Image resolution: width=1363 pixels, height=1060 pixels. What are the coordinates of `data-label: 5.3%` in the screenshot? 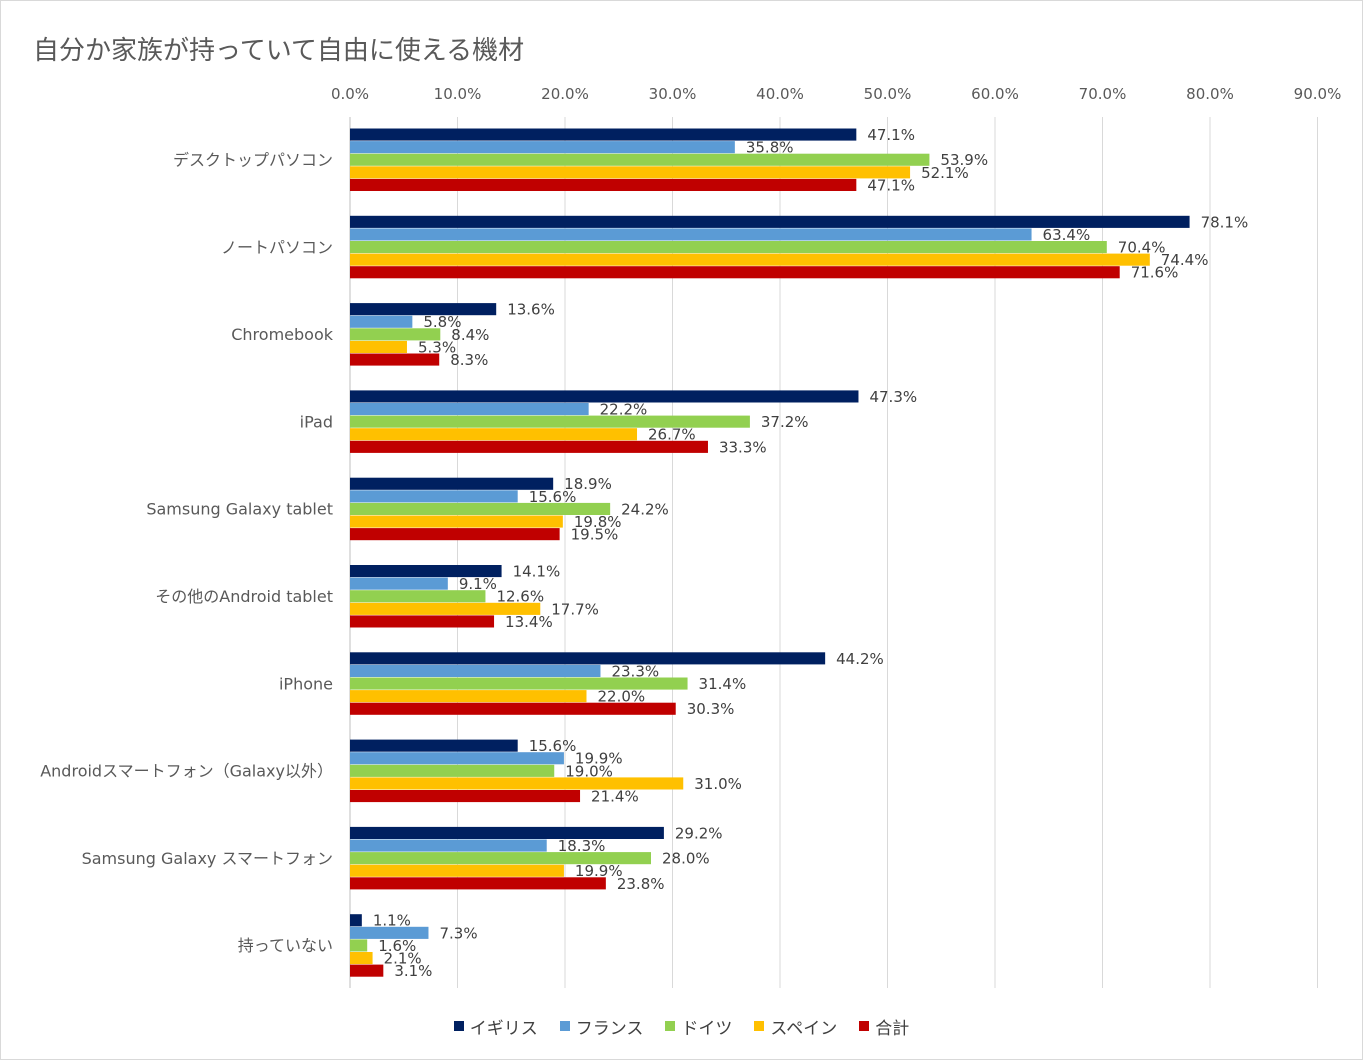 It's located at (437, 347).